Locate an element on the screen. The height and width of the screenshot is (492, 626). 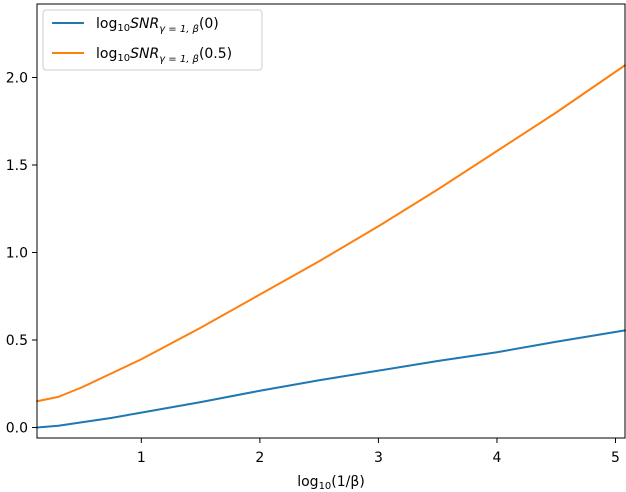
legend-box is located at coordinates (152, 40).